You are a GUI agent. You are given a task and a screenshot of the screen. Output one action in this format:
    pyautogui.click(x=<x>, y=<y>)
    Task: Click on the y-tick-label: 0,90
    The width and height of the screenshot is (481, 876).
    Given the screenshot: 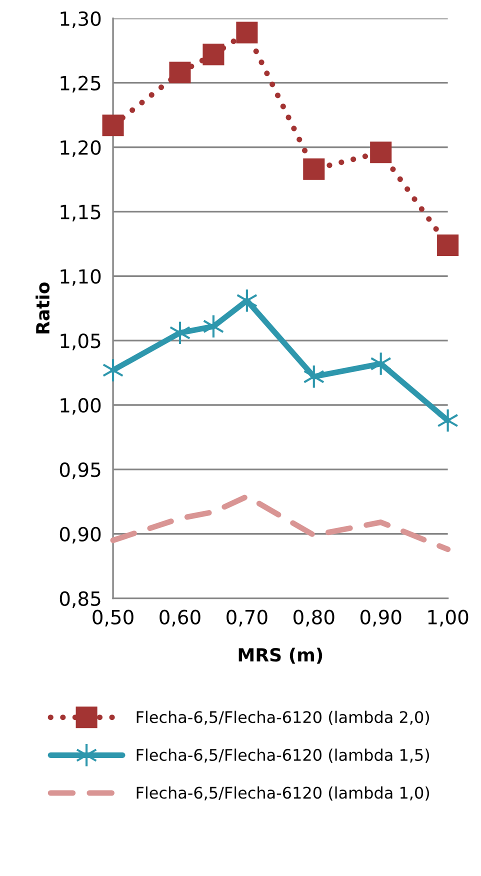 What is the action you would take?
    pyautogui.click(x=80, y=535)
    